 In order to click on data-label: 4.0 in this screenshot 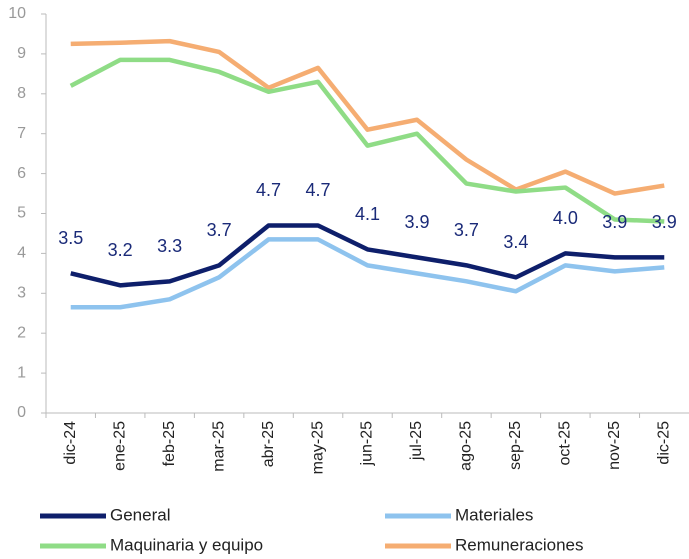, I will do `click(565, 218)`.